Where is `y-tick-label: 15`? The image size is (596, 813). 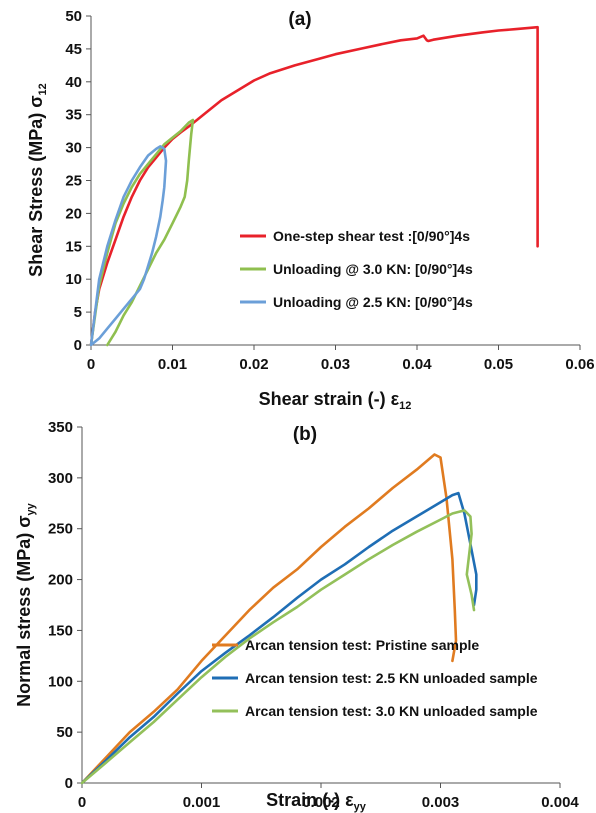 y-tick-label: 15 is located at coordinates (73, 246).